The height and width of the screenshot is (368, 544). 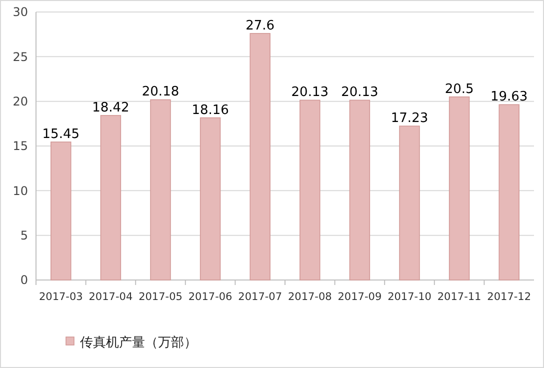 What do you see at coordinates (138, 343) in the screenshot?
I see `legend-label: 传真机产量（万部）` at bounding box center [138, 343].